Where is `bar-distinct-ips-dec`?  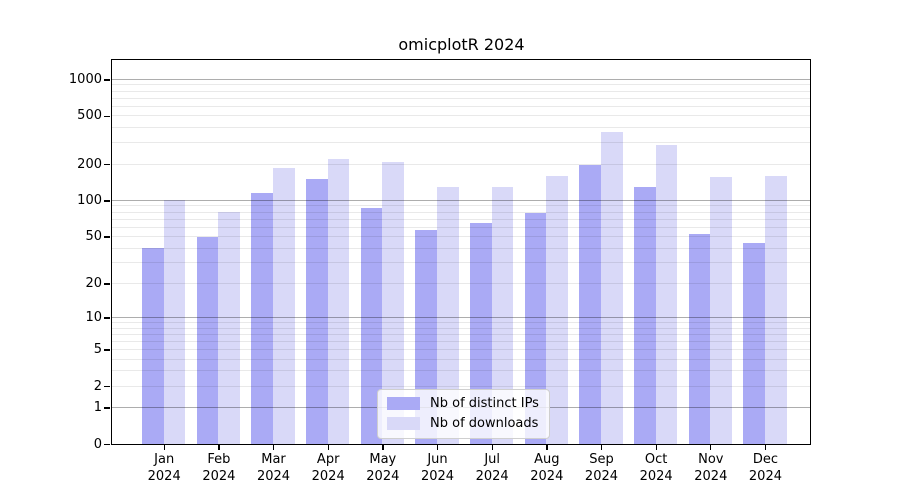 bar-distinct-ips-dec is located at coordinates (754, 343).